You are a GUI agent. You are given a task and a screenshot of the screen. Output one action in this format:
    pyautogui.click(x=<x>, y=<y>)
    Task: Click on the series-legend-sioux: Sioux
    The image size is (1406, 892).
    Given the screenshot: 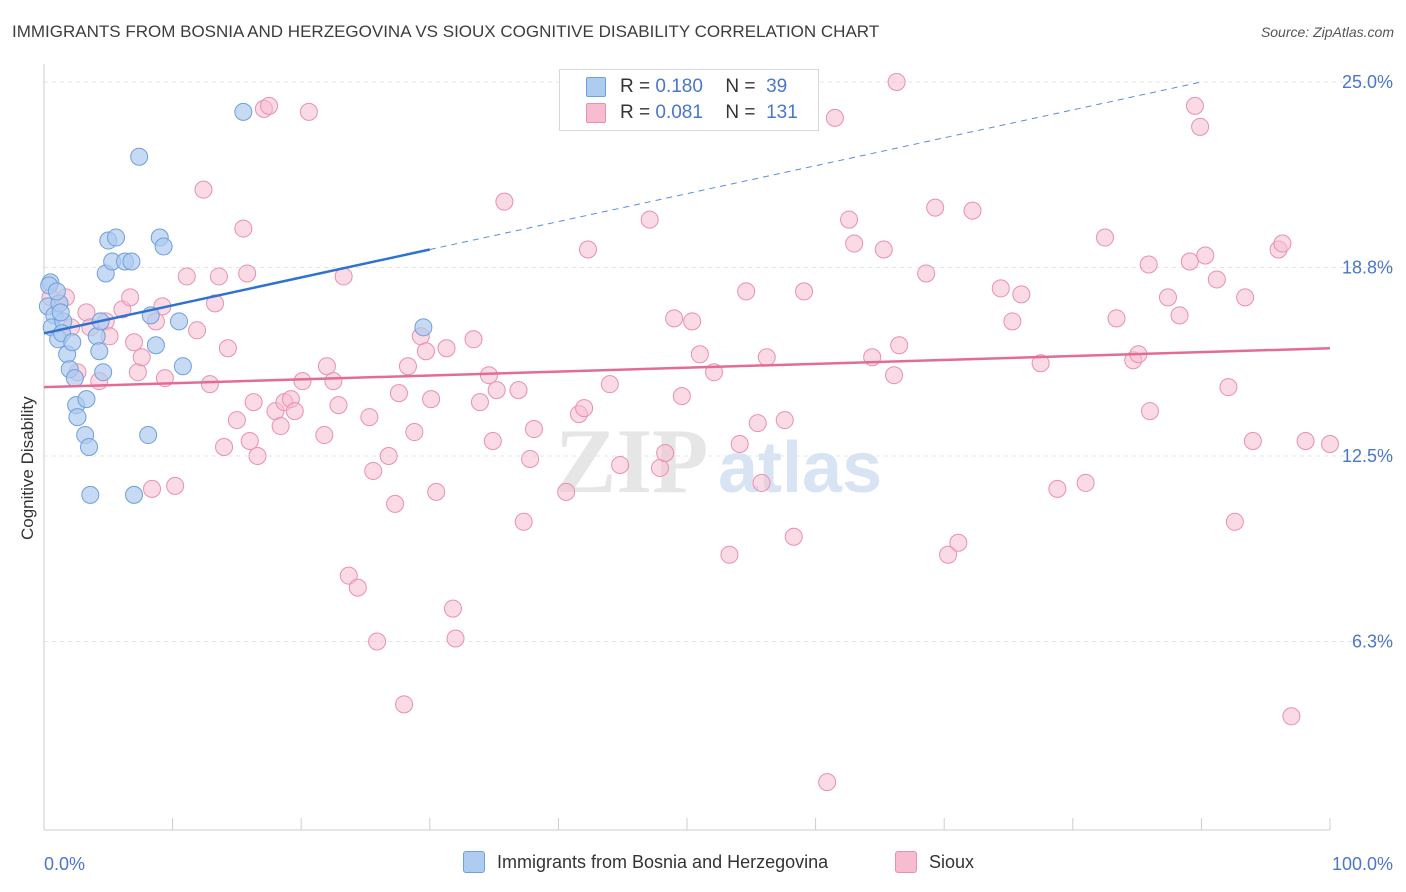 What is the action you would take?
    pyautogui.click(x=934, y=862)
    